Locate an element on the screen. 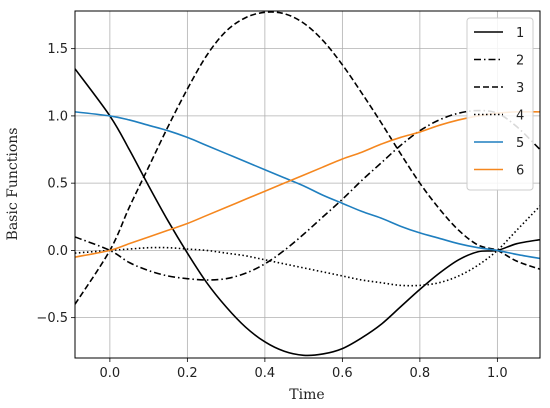 The width and height of the screenshot is (550, 408). x-tick-label: 0.8 is located at coordinates (420, 373).